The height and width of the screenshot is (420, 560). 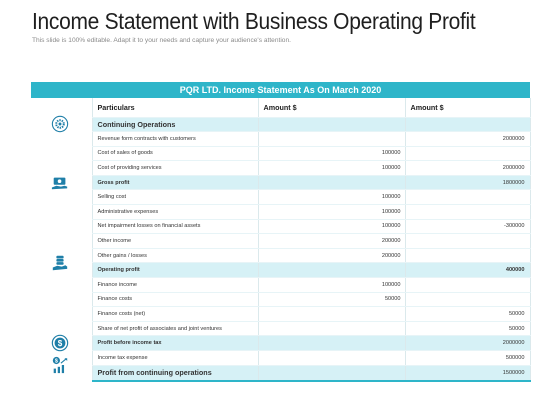 I want to click on row-label: Other gains / losses, so click(x=174, y=256).